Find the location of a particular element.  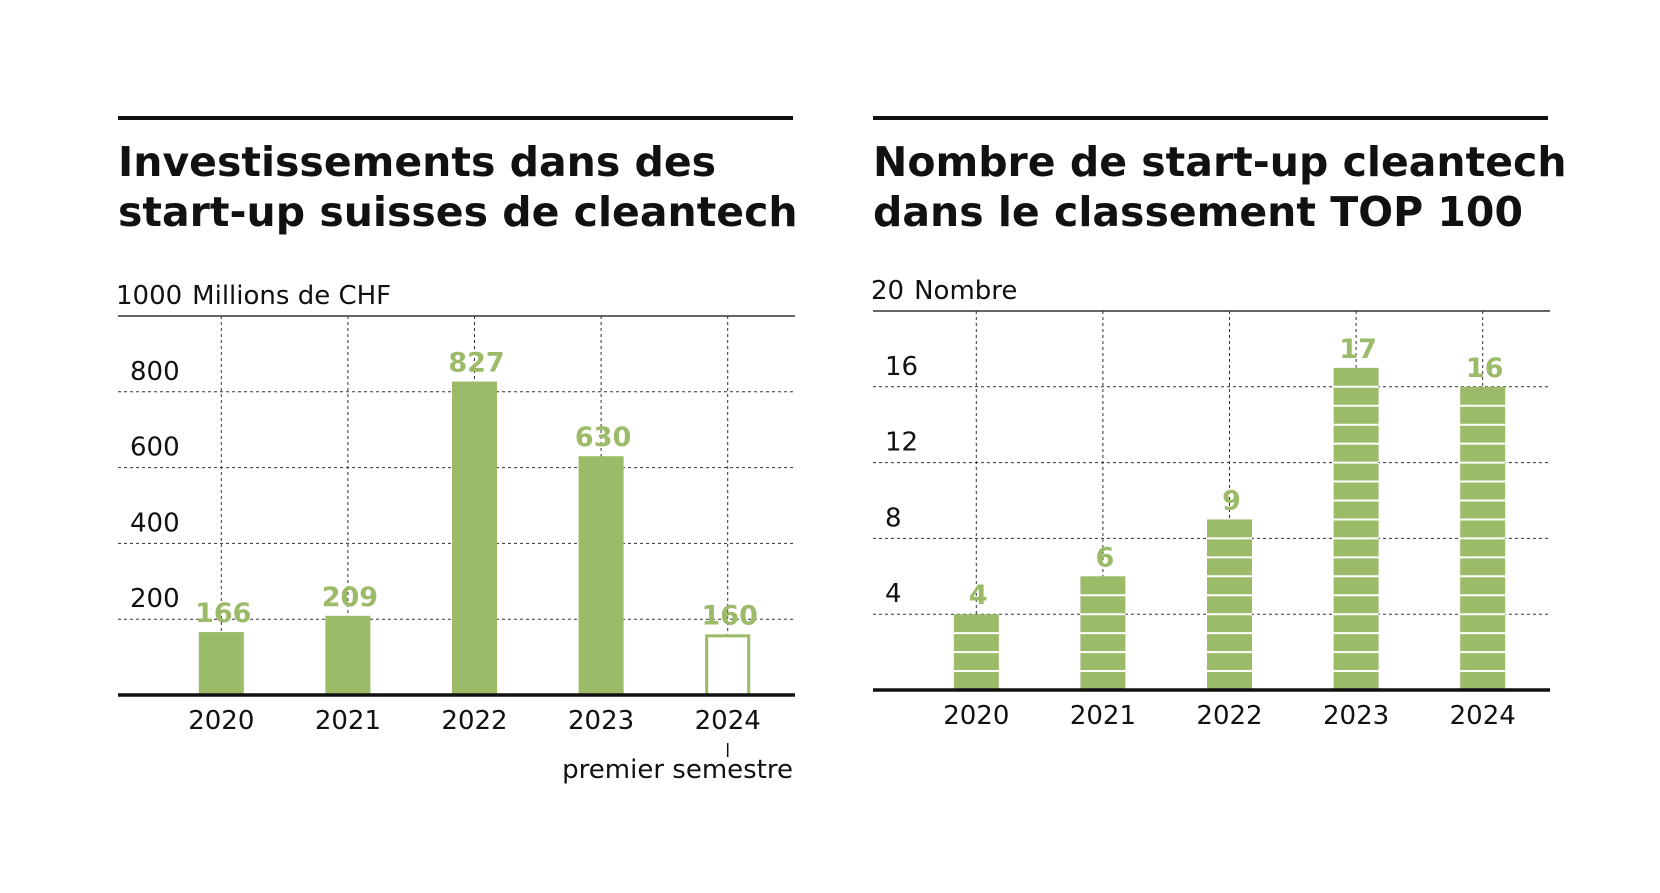

y-tick-label: 200 is located at coordinates (155, 599).